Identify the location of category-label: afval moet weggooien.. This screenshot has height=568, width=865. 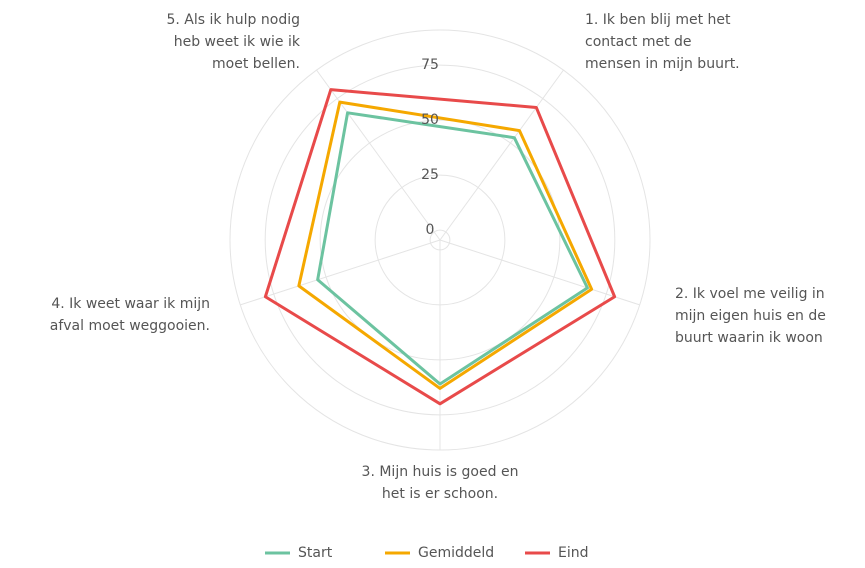
(130, 326).